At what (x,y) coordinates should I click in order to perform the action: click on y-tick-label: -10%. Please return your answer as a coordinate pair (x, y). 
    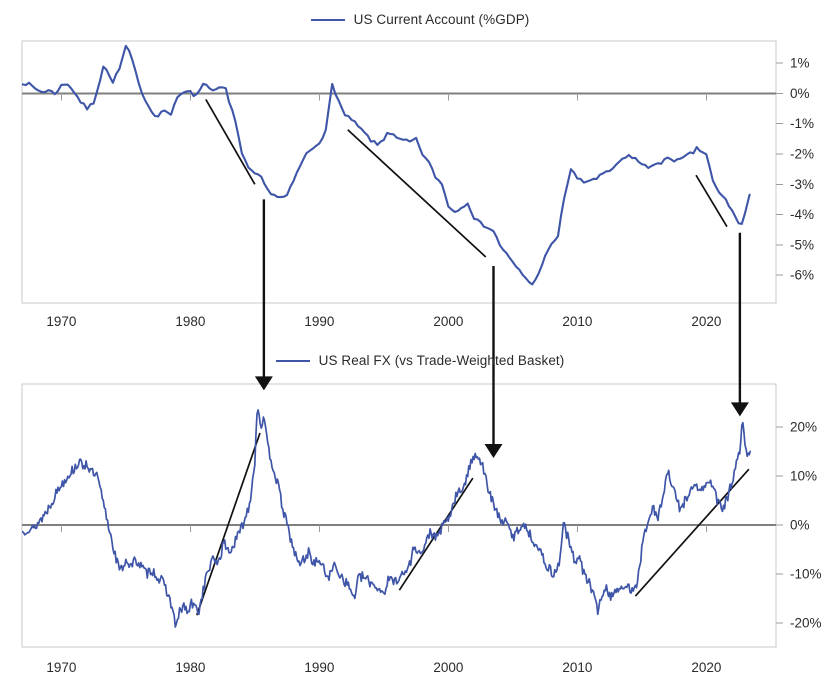
    Looking at the image, I should click on (806, 574).